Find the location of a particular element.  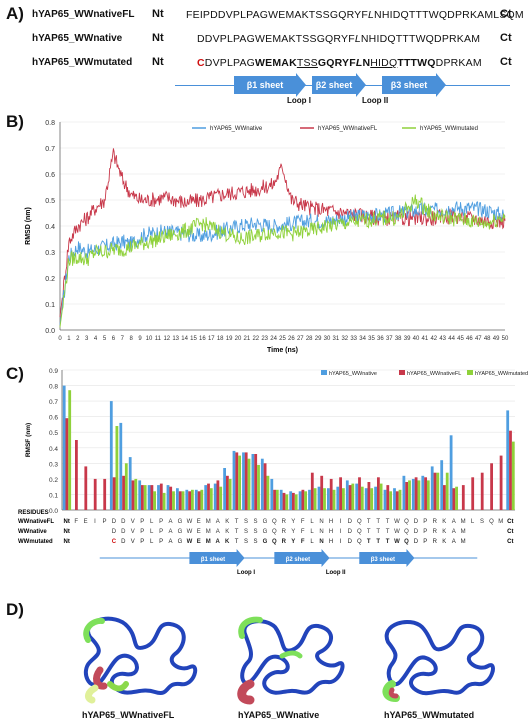

x-tick-label: 14 is located at coordinates (184, 339).